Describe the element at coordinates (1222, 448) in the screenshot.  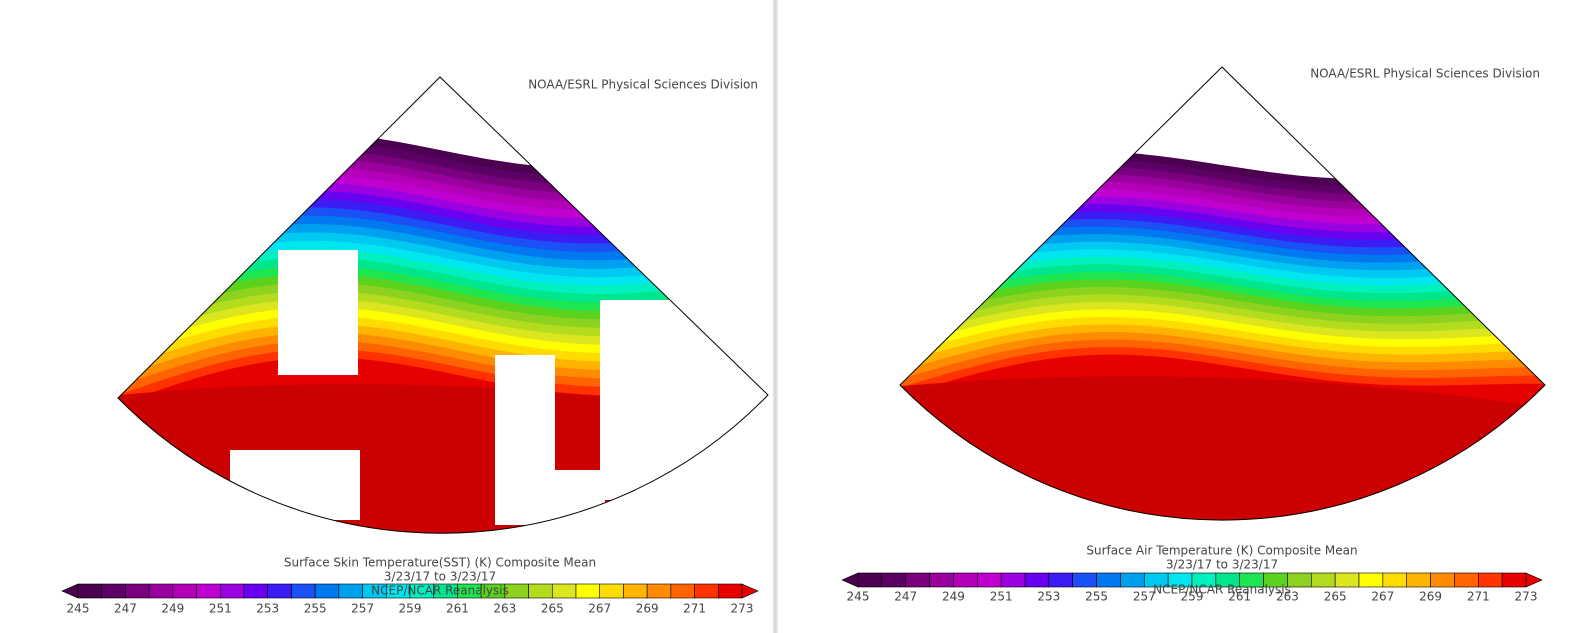
I see `warm-core` at that location.